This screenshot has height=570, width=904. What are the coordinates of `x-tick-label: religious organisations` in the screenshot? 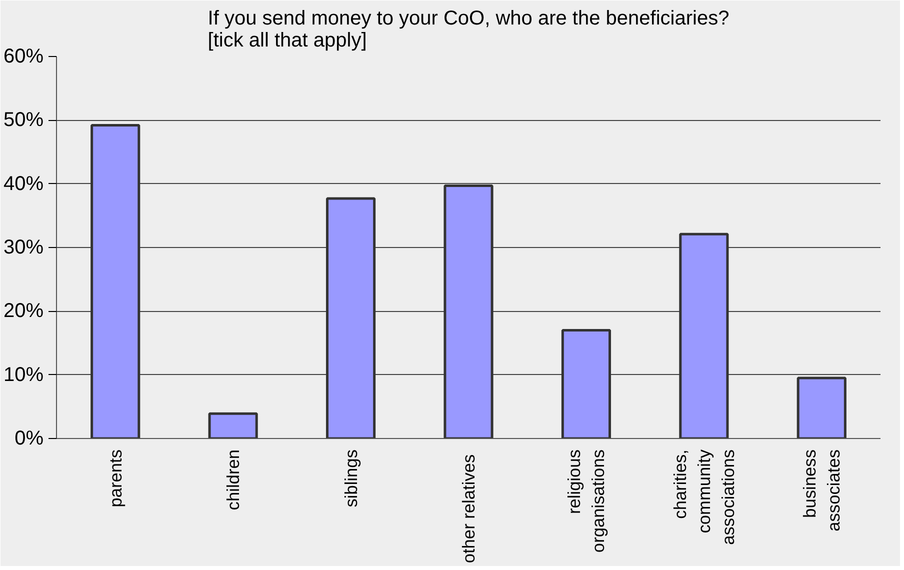 It's located at (586, 501).